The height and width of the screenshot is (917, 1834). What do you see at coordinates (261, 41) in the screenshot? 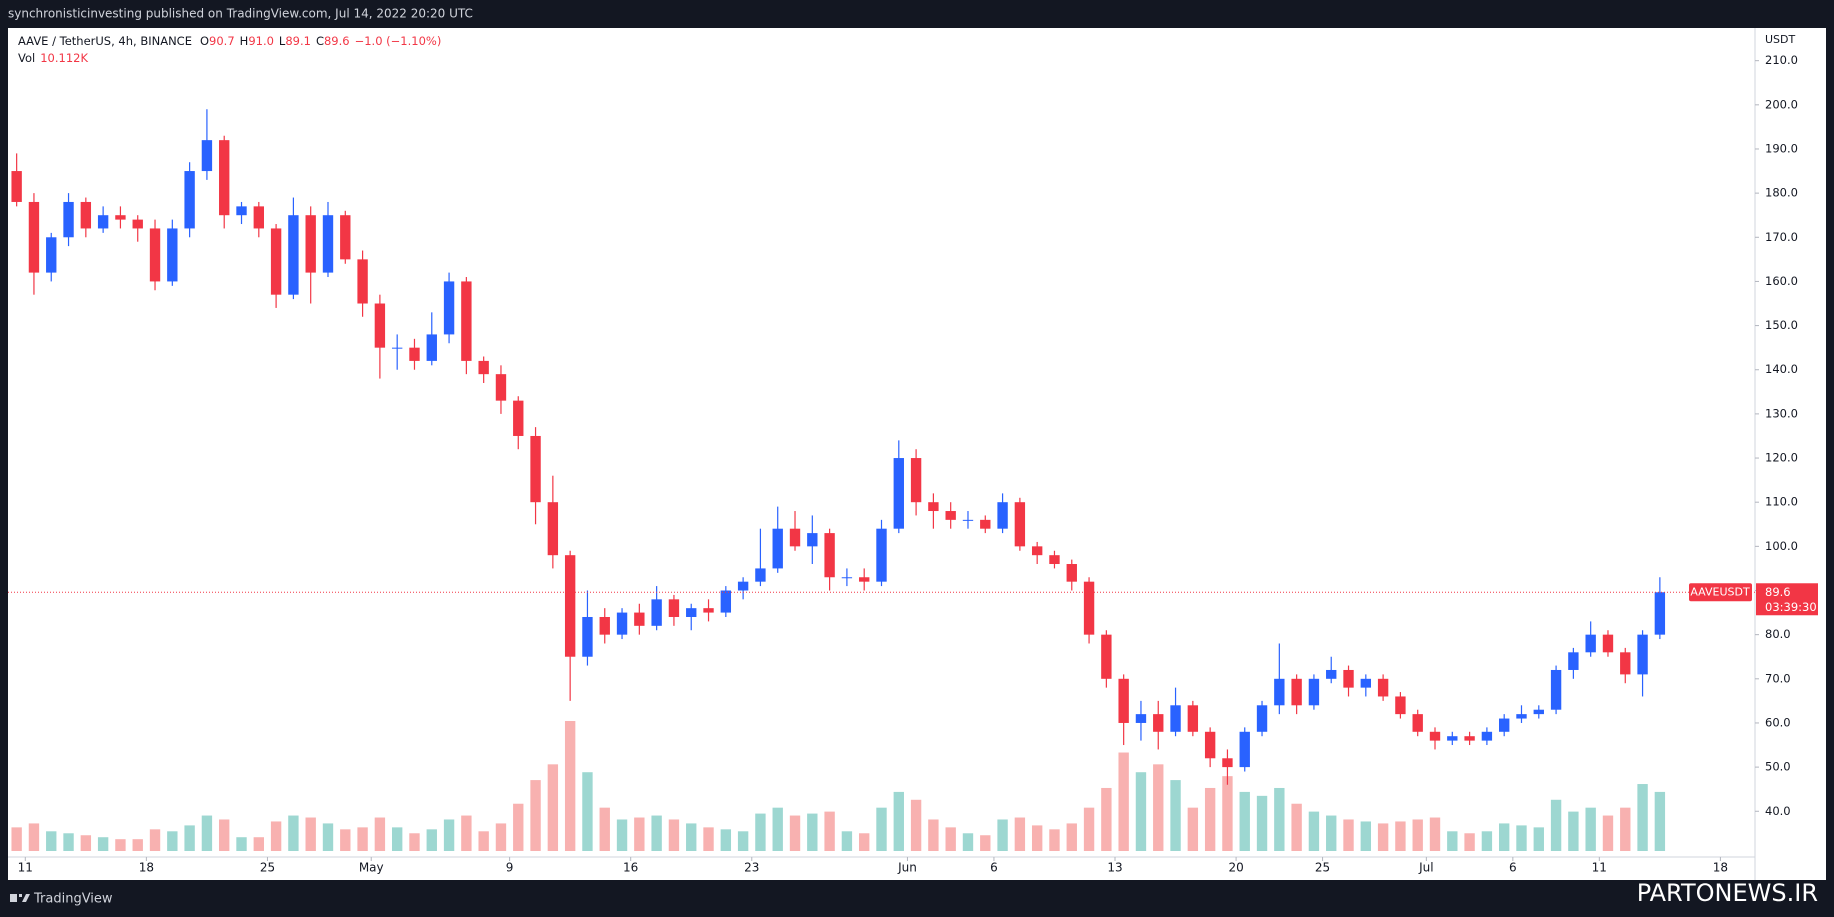
I see `ohlc-value: 91.0` at bounding box center [261, 41].